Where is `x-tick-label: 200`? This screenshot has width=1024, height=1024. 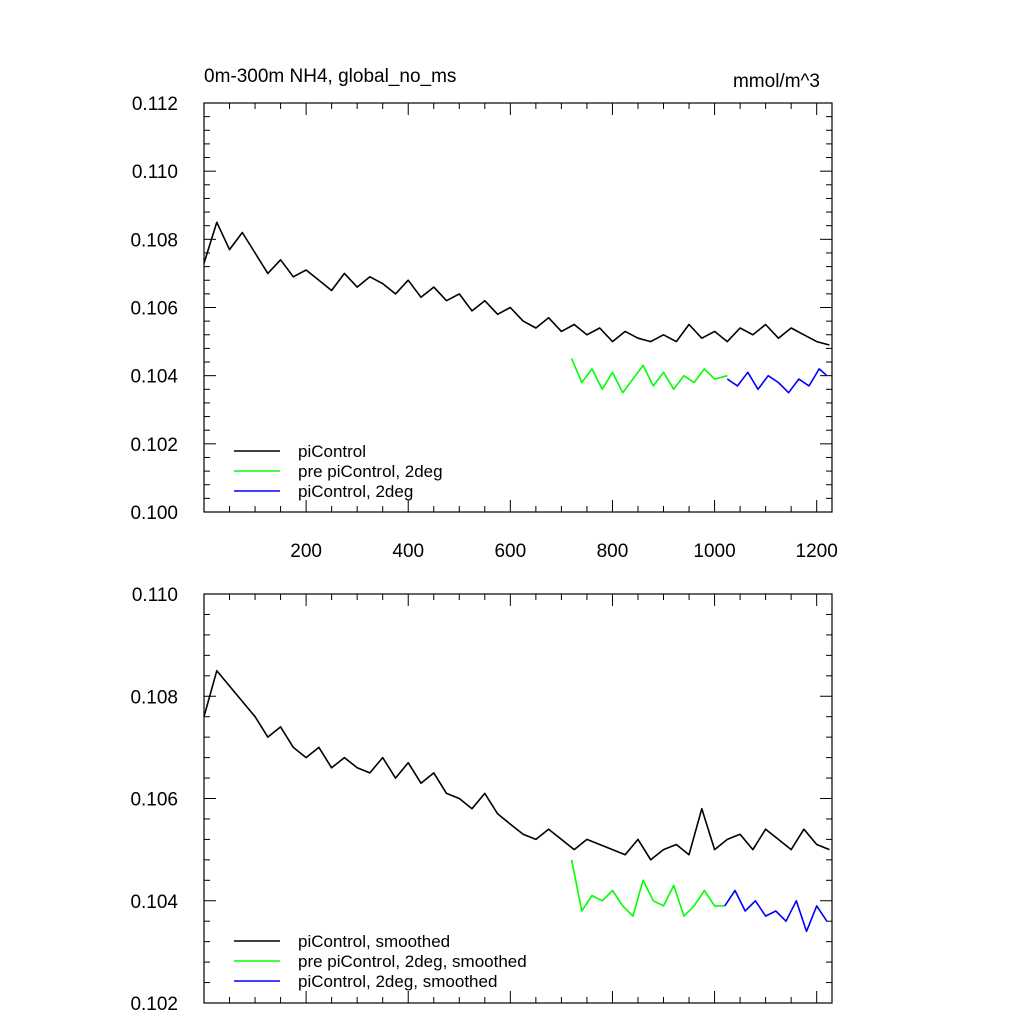
x-tick-label: 200 is located at coordinates (306, 551).